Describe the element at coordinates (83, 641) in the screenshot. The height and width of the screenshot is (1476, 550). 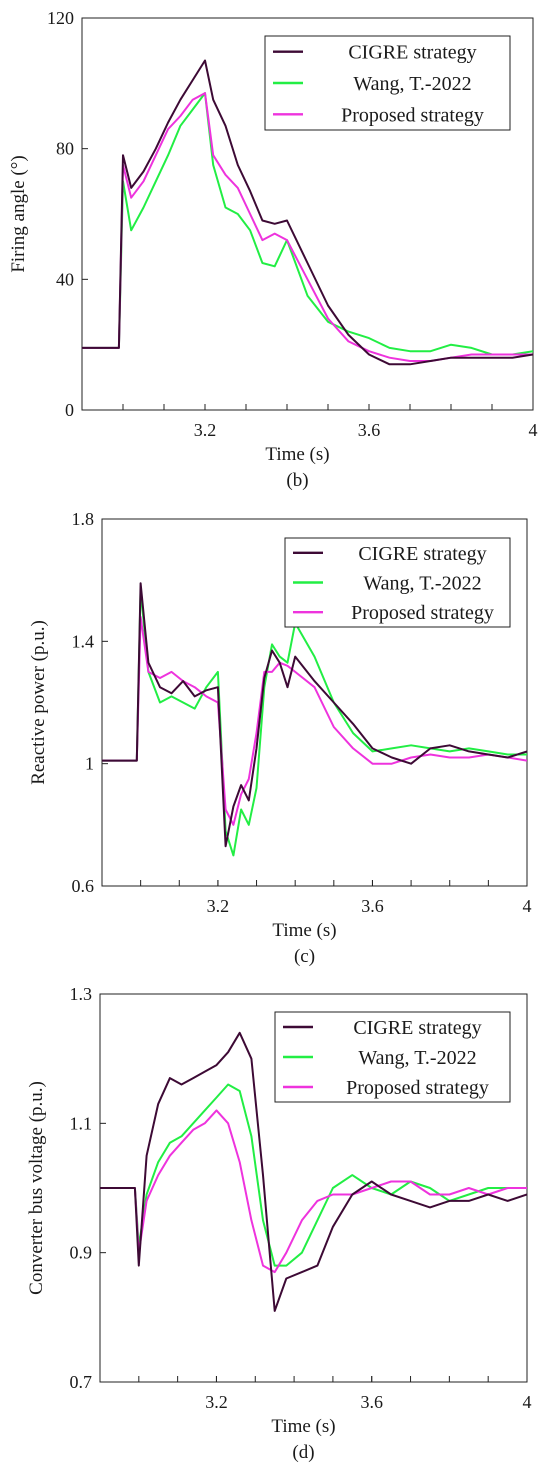
I see `y-tick-label: 1.4` at that location.